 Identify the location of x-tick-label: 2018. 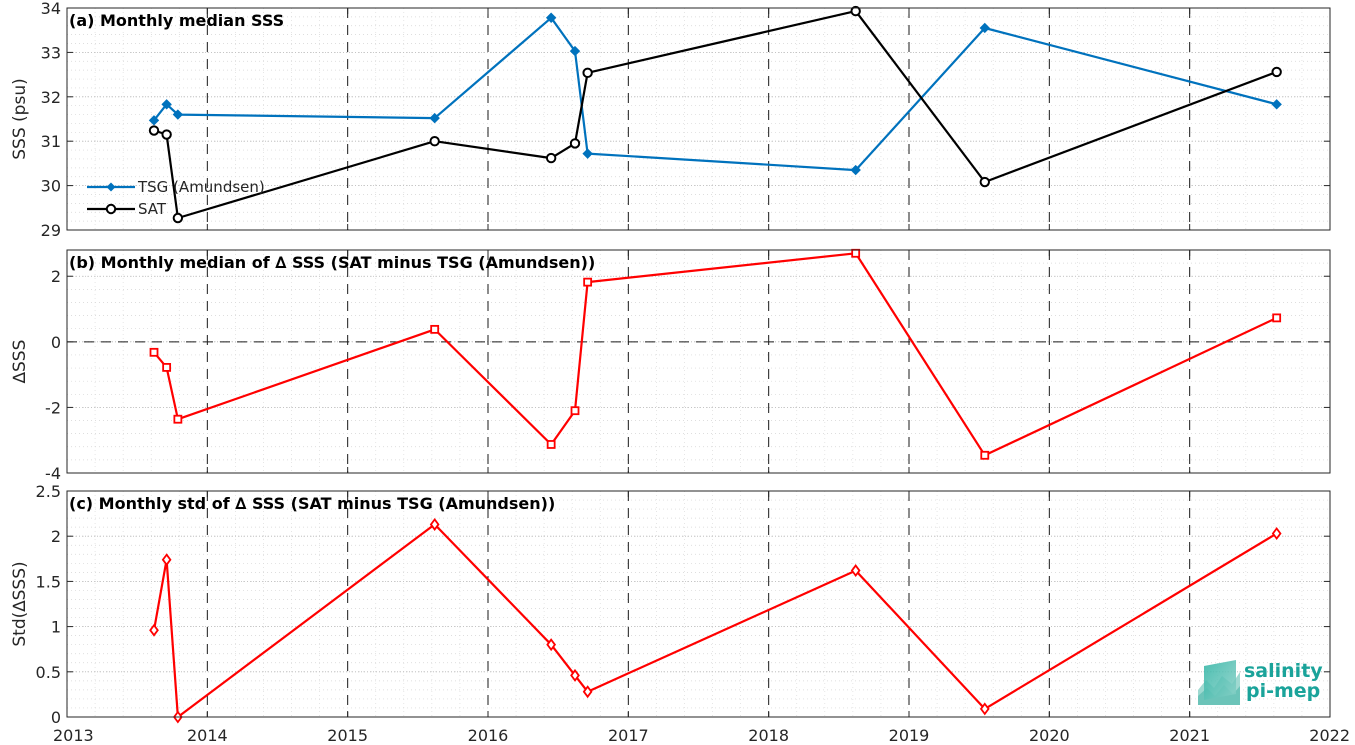
(768, 735).